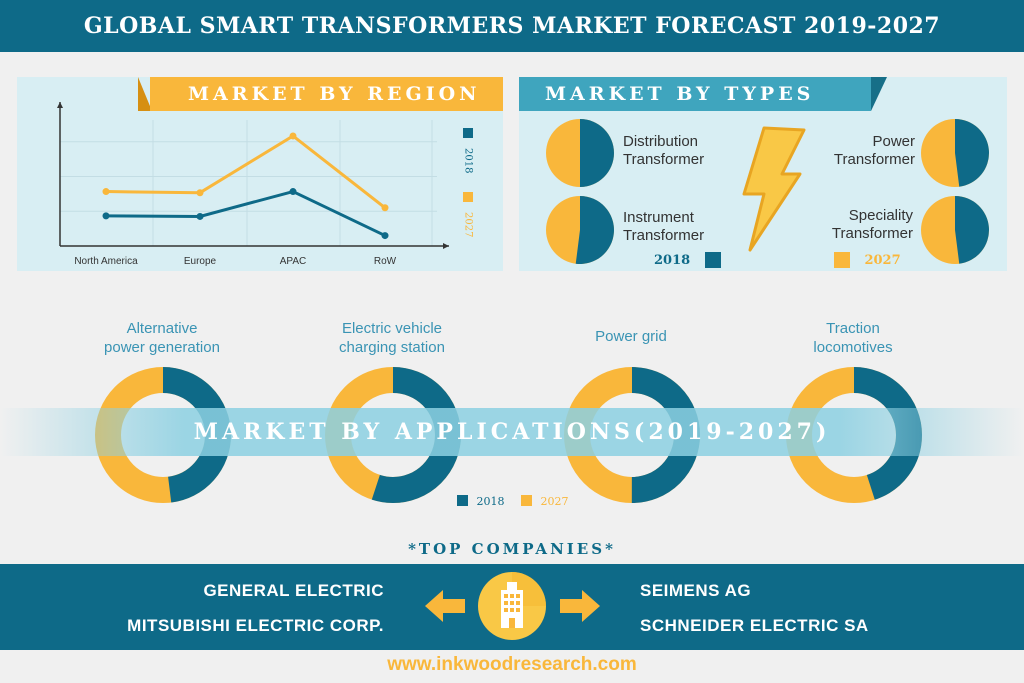 This screenshot has height=683, width=1024. I want to click on type-label-instrument: Instrument Transformer, so click(663, 227).